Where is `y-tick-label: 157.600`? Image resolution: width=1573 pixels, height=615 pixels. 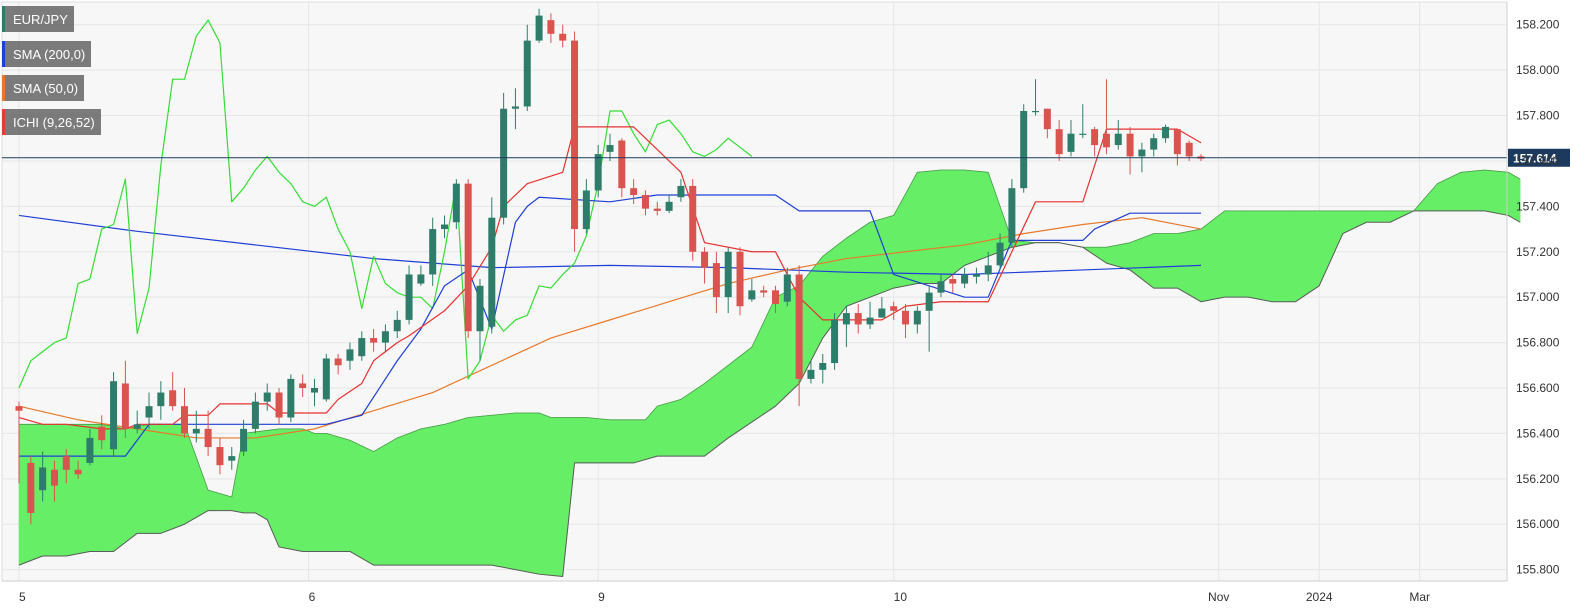 y-tick-label: 157.600 is located at coordinates (1538, 161).